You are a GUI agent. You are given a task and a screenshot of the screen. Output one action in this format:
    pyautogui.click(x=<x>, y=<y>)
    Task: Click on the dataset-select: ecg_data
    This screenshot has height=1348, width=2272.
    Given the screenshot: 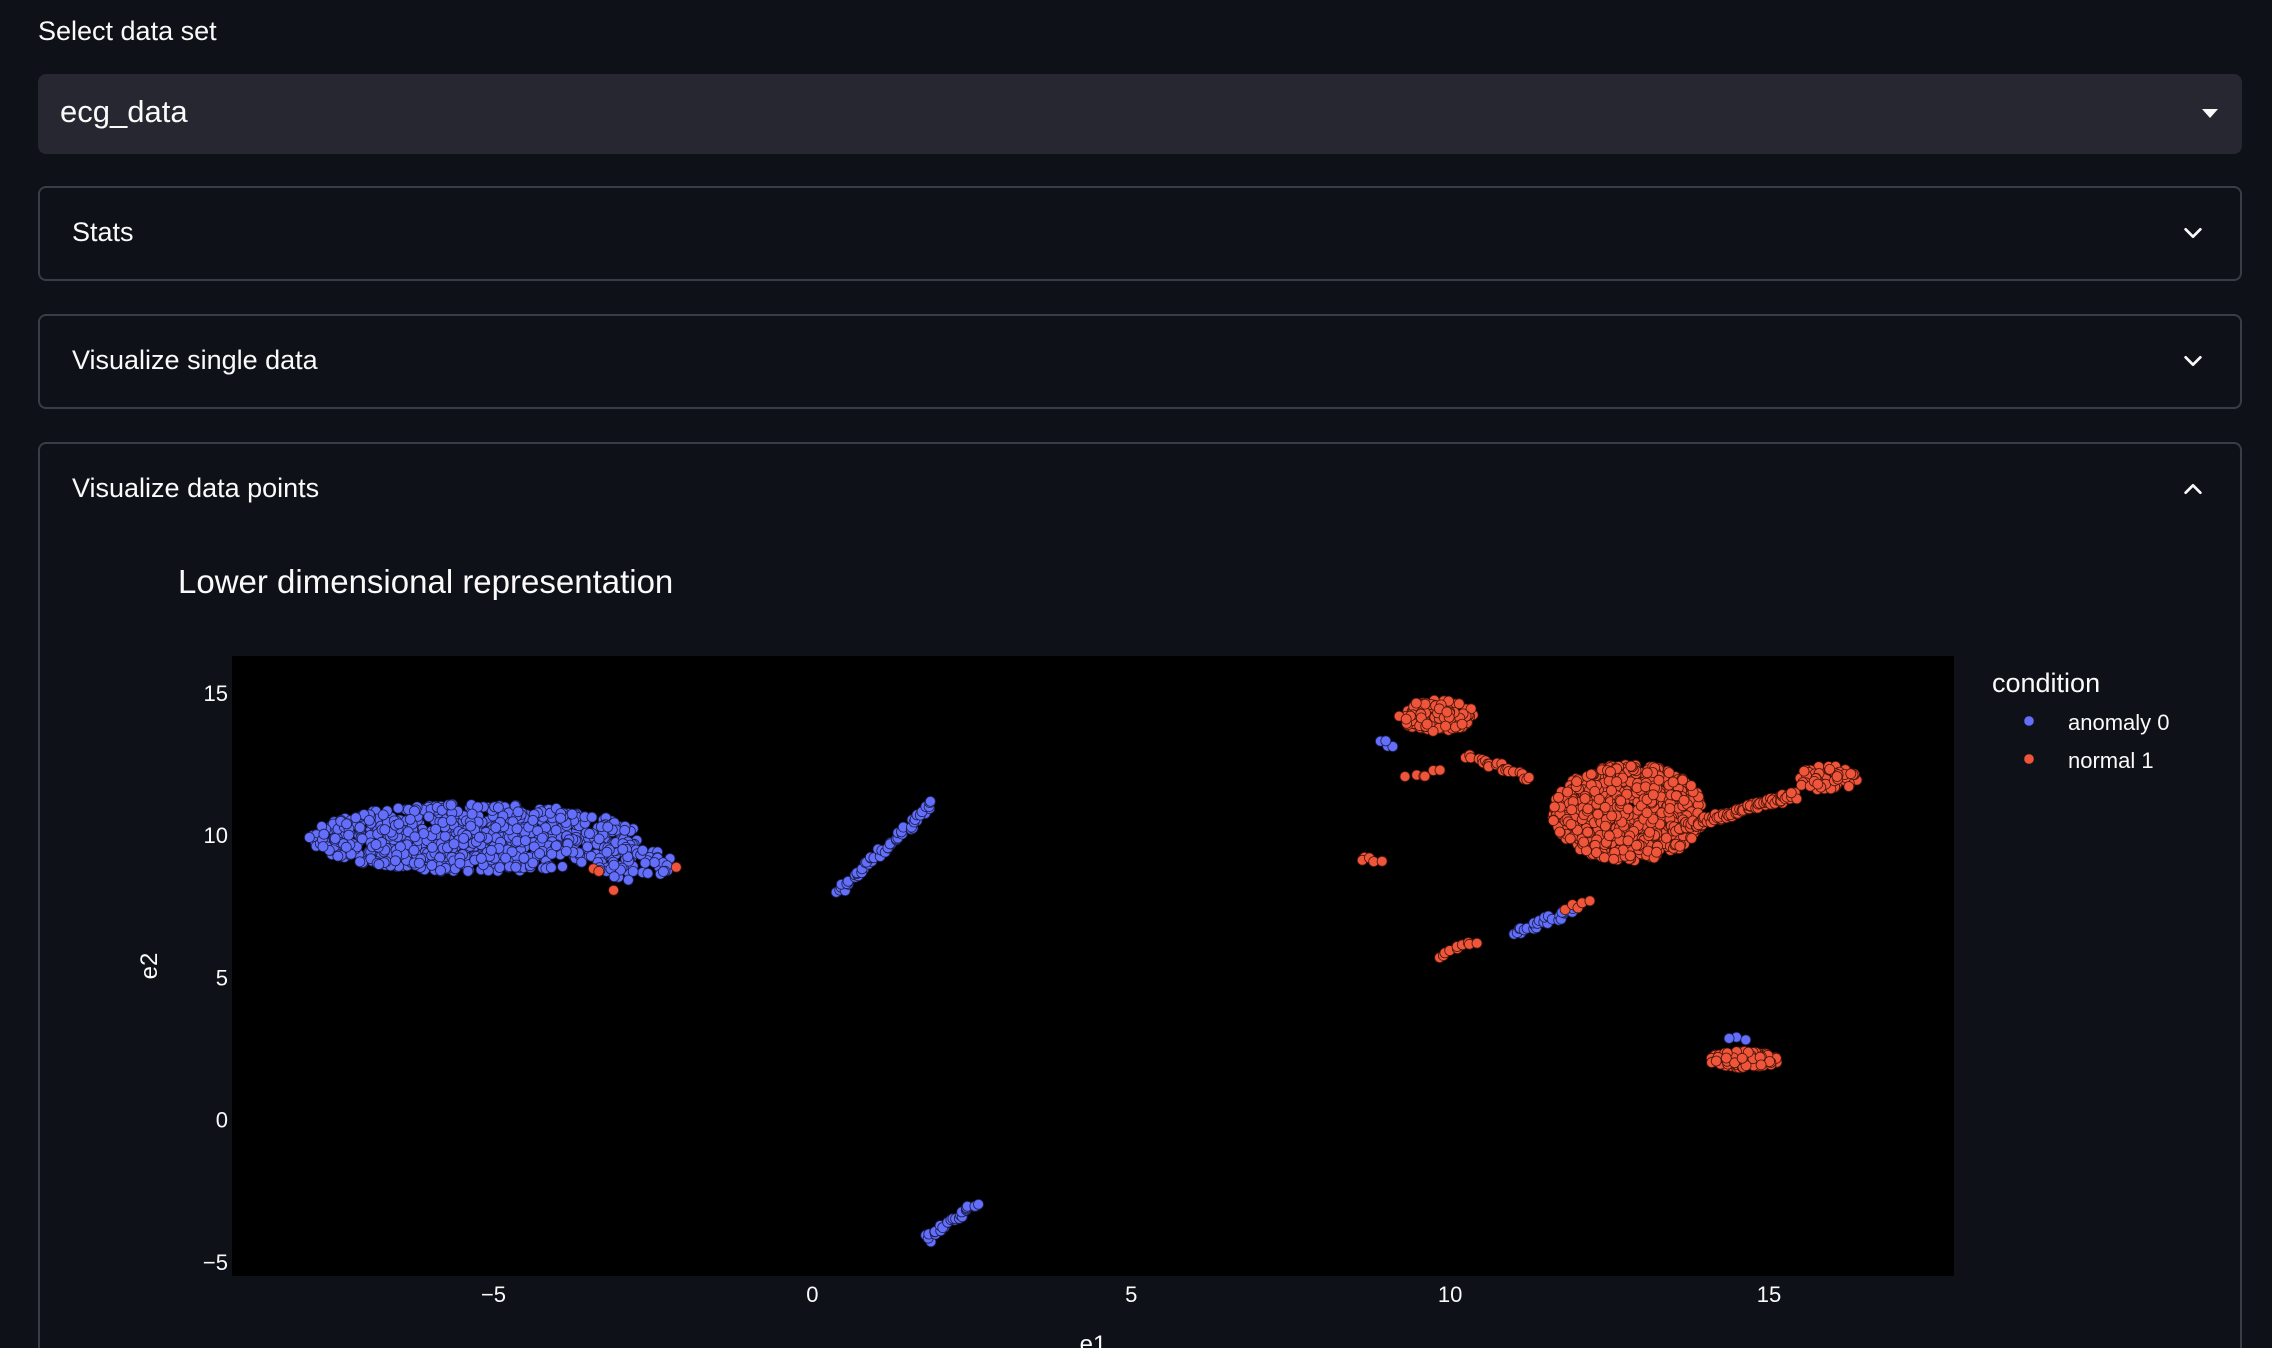 What is the action you would take?
    pyautogui.click(x=1140, y=114)
    